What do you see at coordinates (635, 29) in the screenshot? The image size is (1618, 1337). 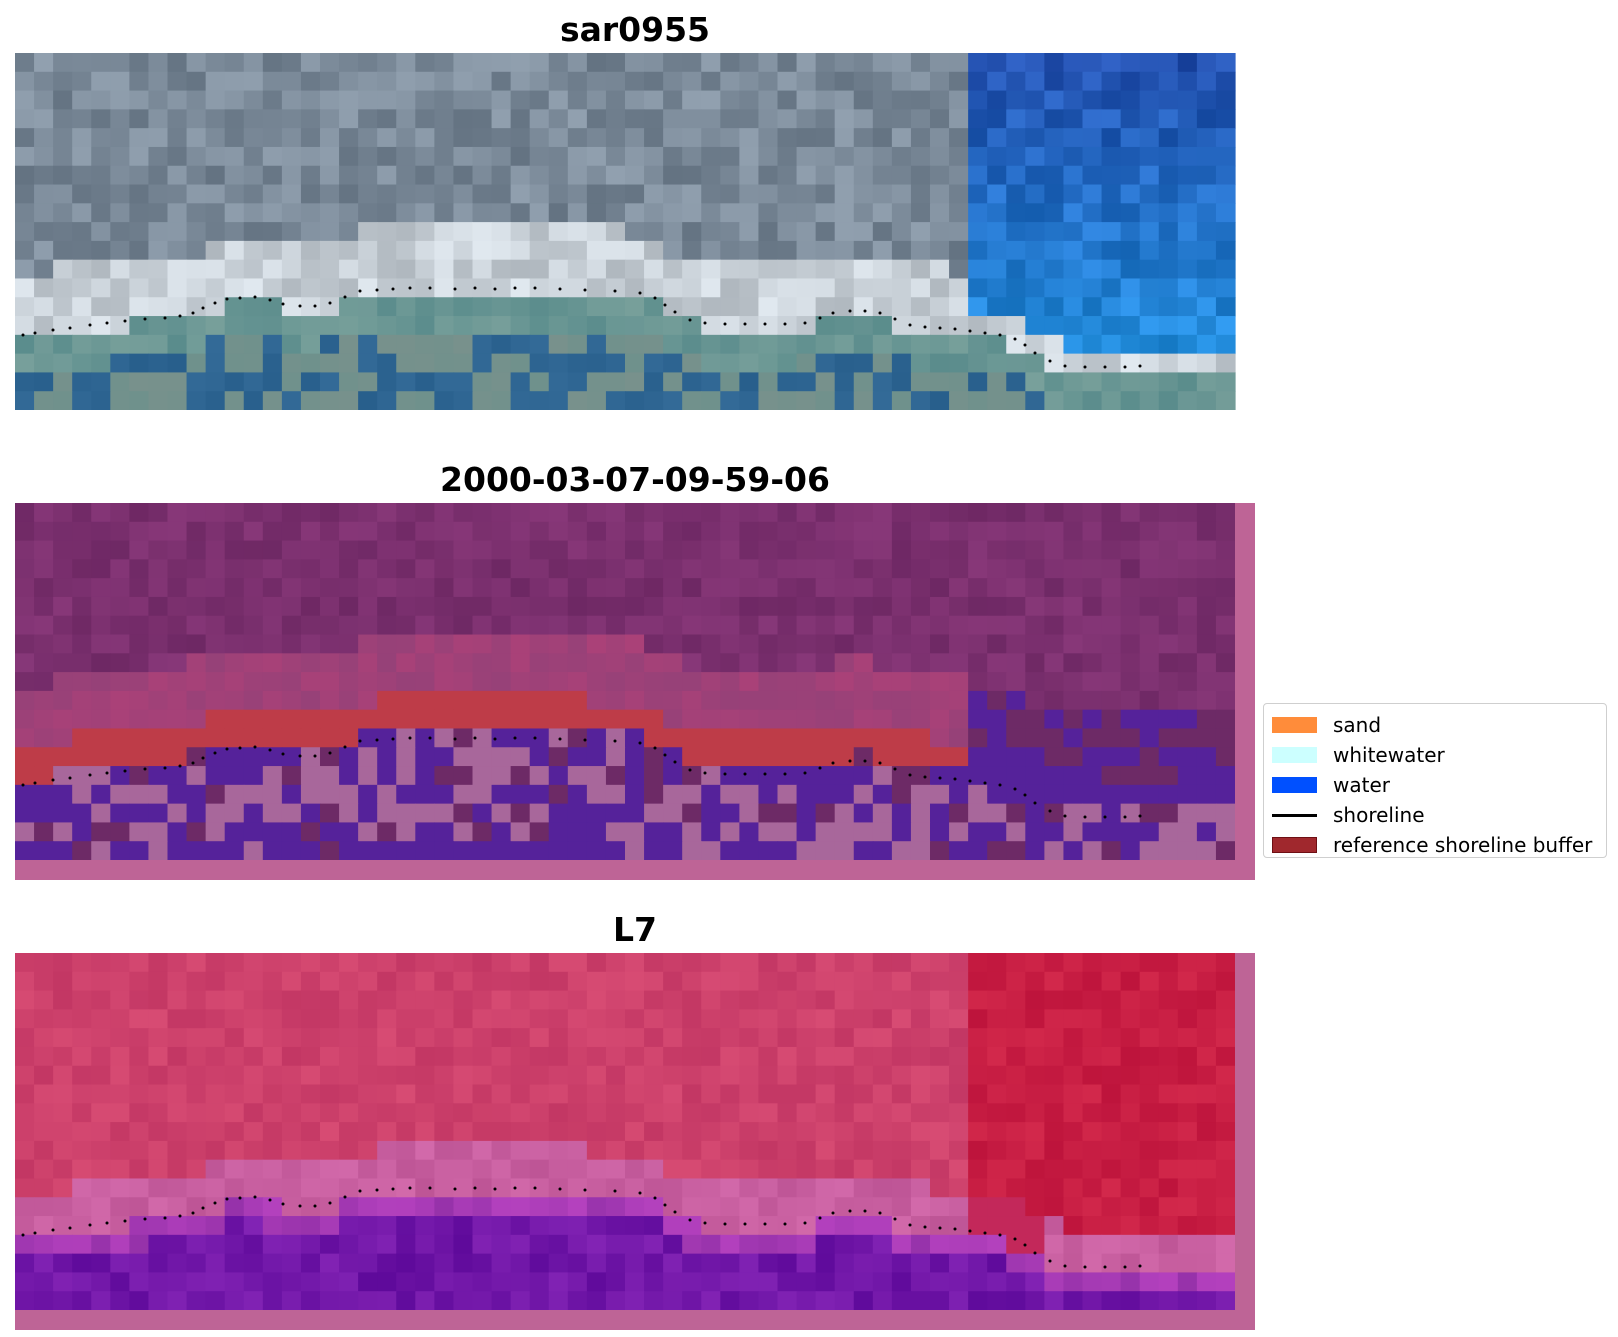 I see `panel-title-1: sar0955` at bounding box center [635, 29].